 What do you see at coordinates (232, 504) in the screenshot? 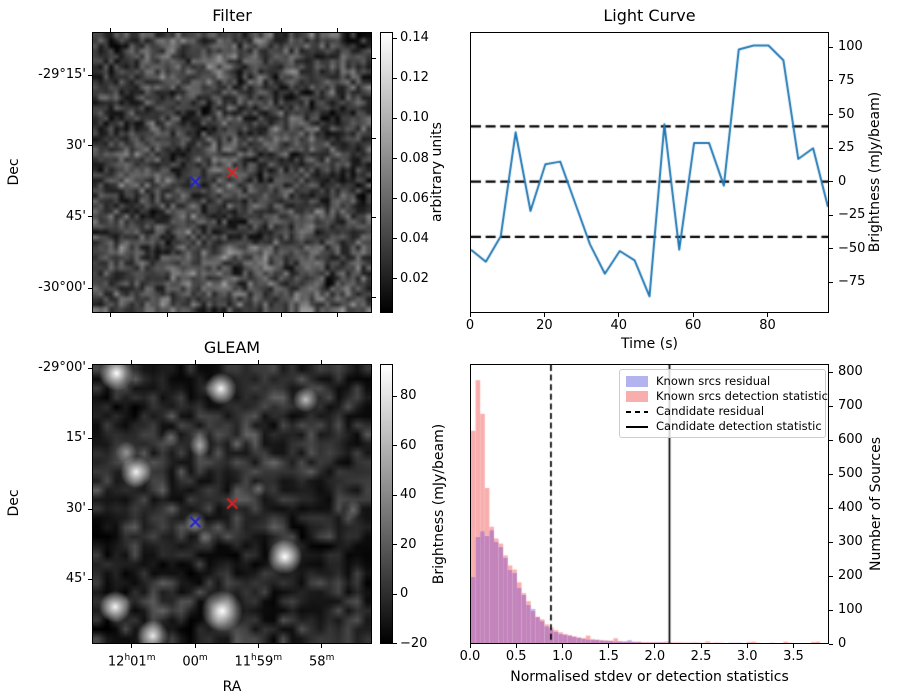
I see `gleam-image-canvas` at bounding box center [232, 504].